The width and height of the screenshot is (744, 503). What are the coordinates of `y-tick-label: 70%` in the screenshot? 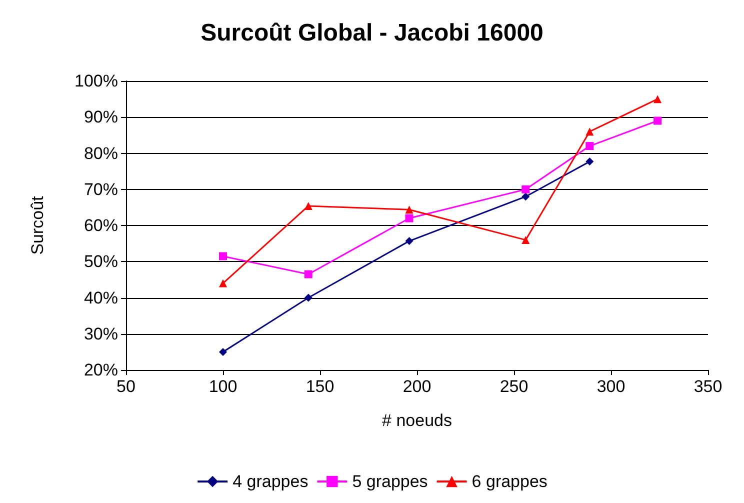 It's located at (101, 189).